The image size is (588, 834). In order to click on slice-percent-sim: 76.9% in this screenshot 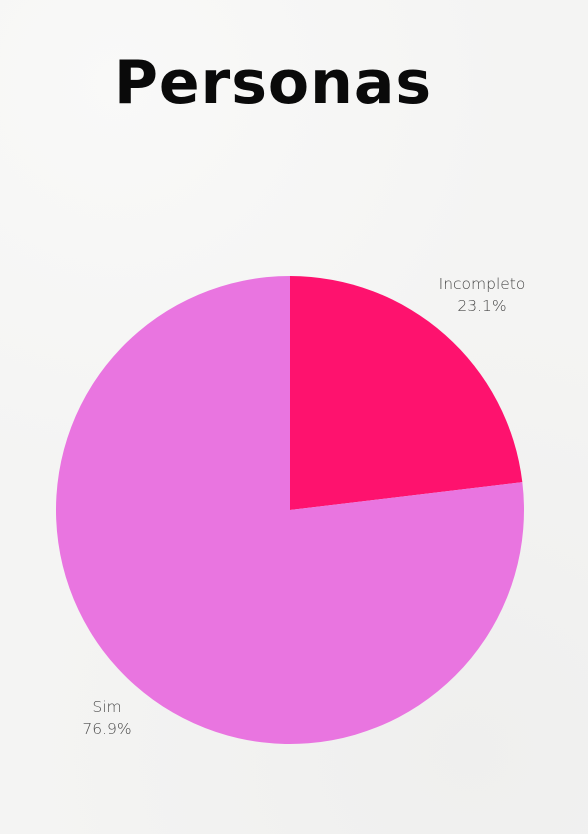, I will do `click(106, 729)`.